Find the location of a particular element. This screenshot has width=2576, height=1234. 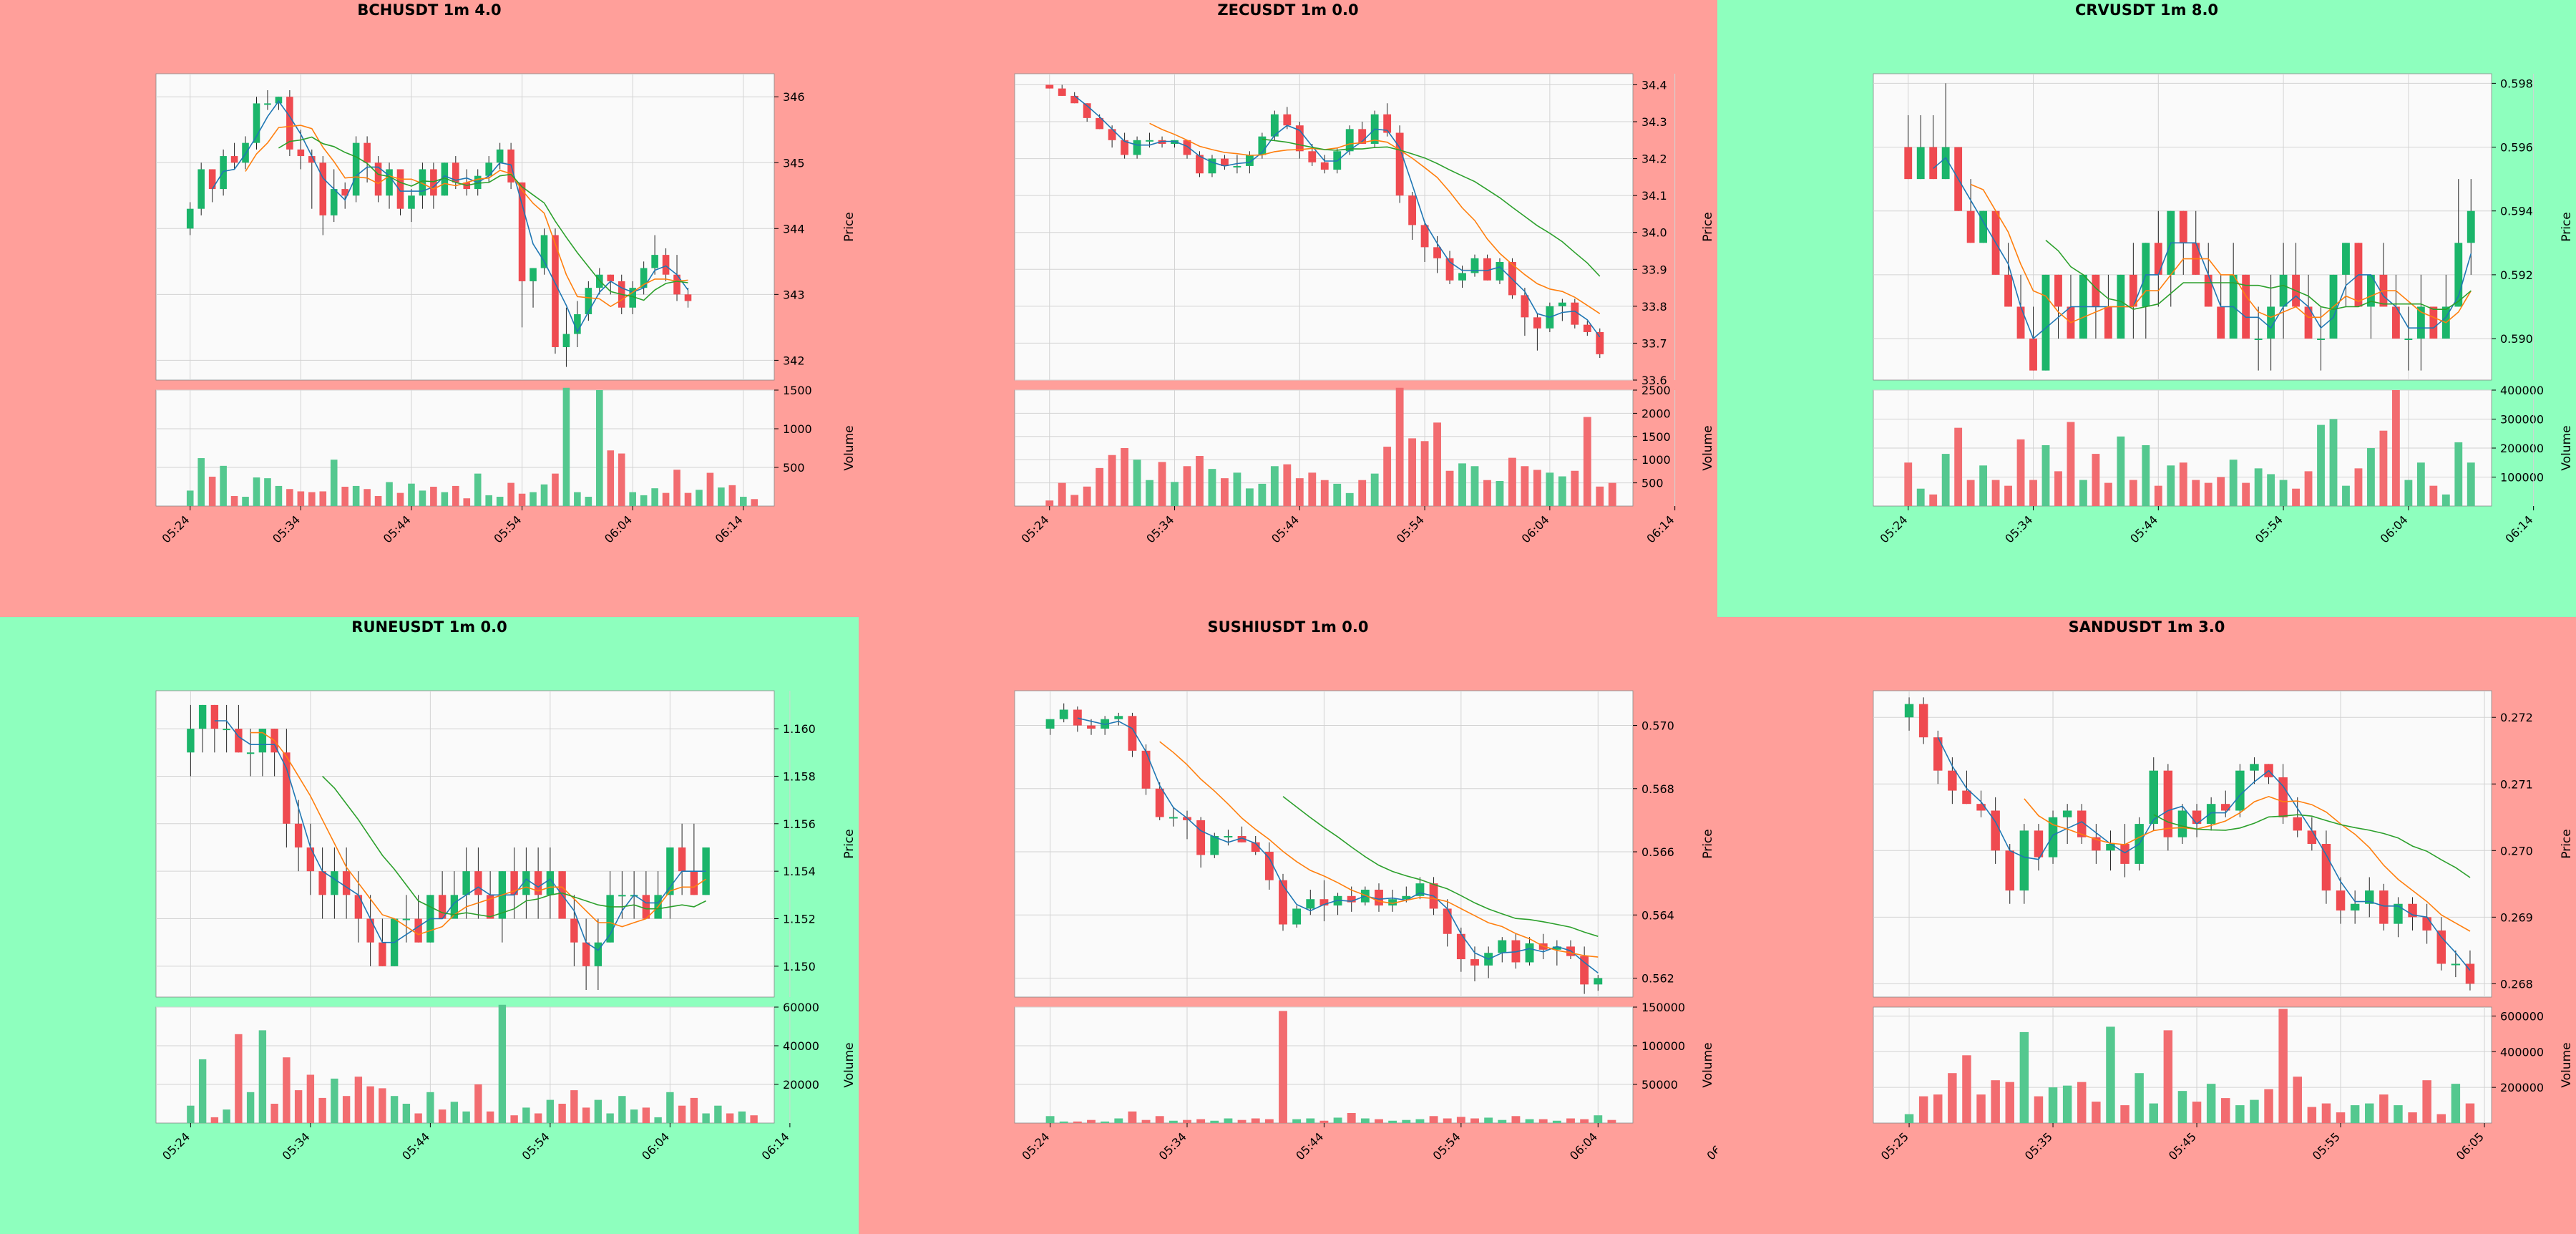

price-tick-label: 1.152 is located at coordinates (799, 920).